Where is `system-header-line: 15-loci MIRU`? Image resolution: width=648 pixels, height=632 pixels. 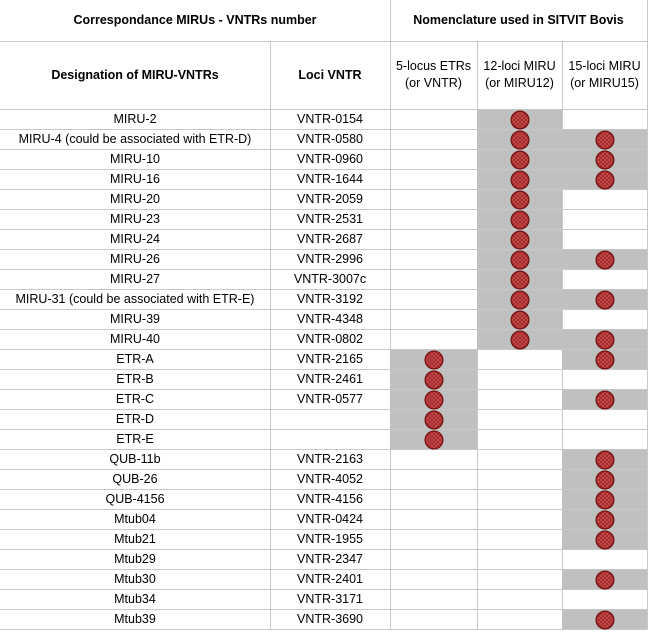
system-header-line: 15-loci MIRU is located at coordinates (604, 66).